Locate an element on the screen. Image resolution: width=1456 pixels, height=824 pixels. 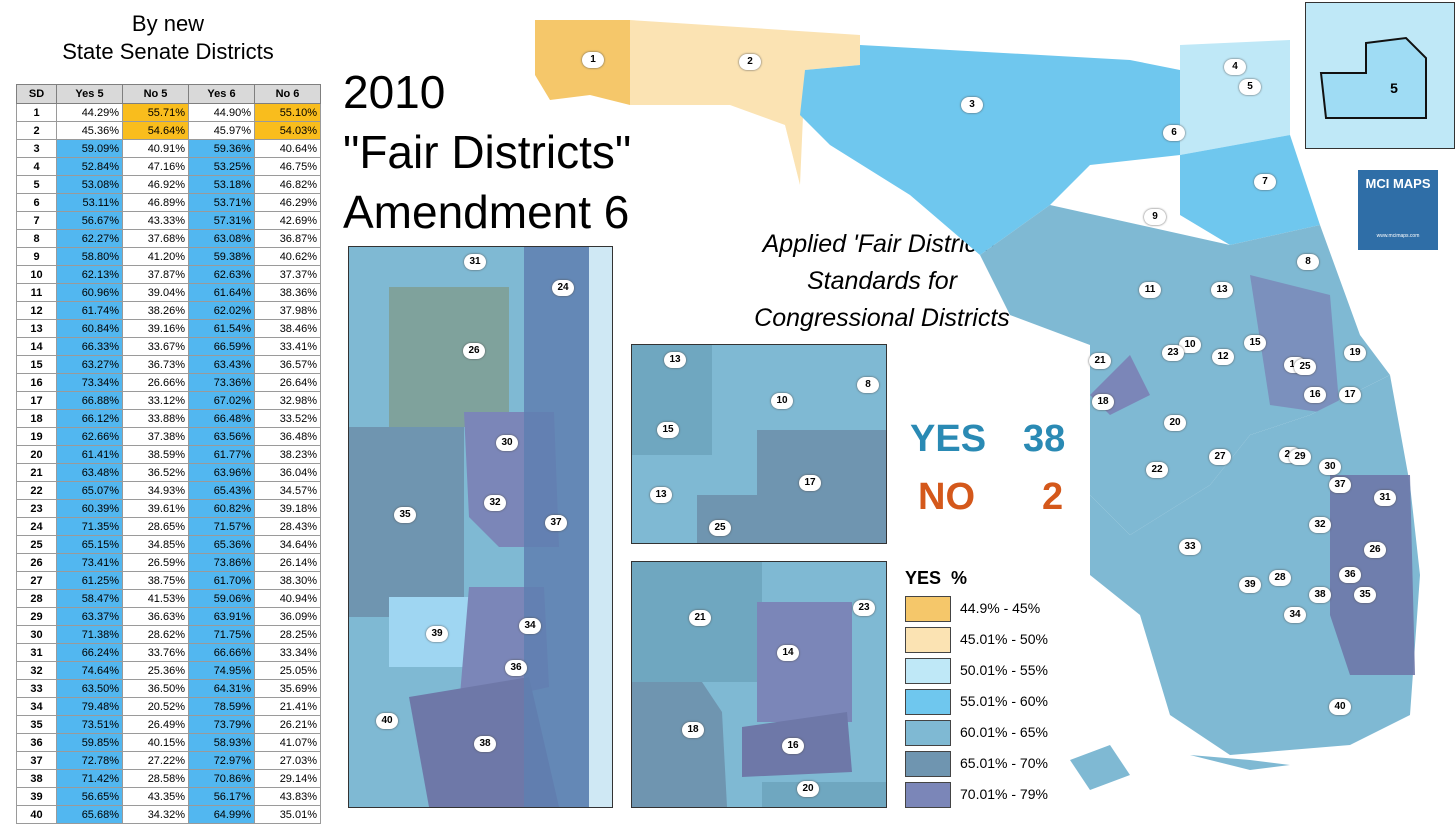
table-cell: 18 is located at coordinates (36, 418).